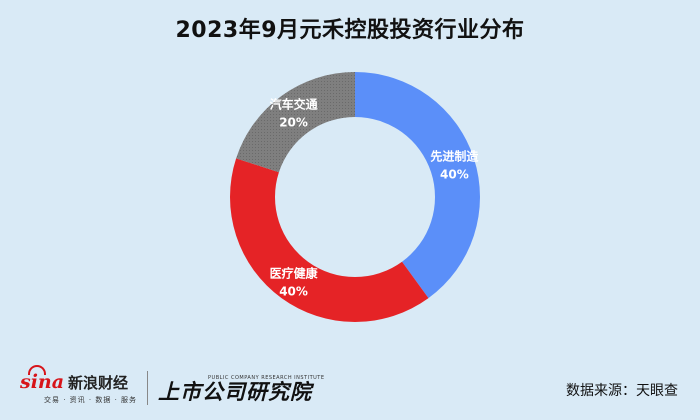  What do you see at coordinates (148, 388) in the screenshot?
I see `logo-divider` at bounding box center [148, 388].